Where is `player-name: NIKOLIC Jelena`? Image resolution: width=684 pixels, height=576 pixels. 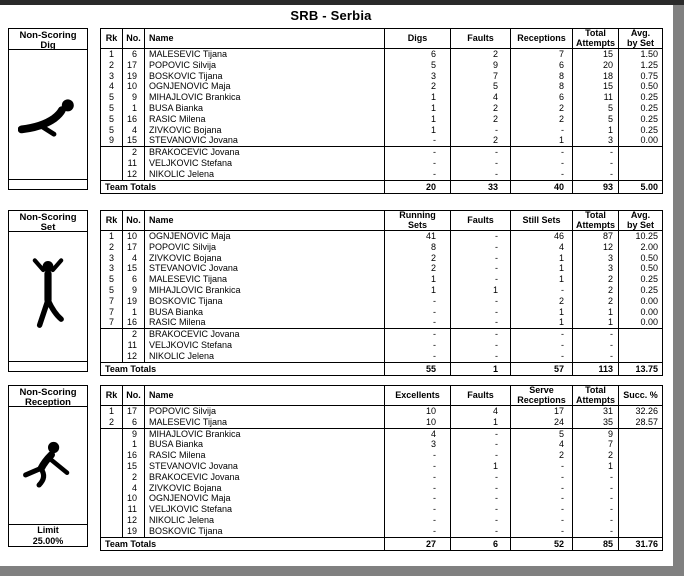
player-name: NIKOLIC Jelena is located at coordinates (264, 520).